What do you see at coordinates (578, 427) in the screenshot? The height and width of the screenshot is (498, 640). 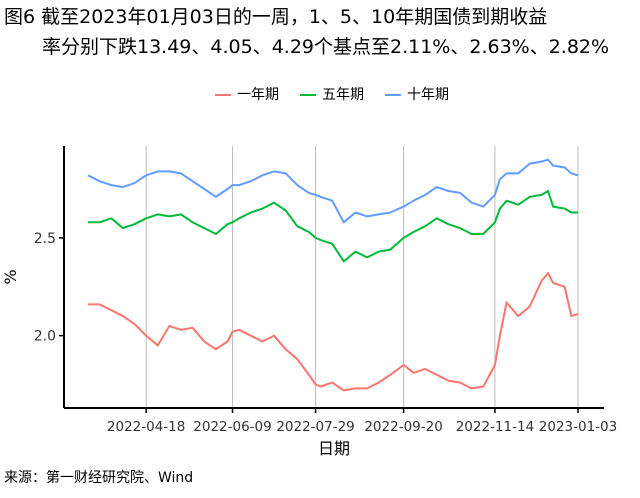 I see `x-tick-label-5: 2023-01-03` at bounding box center [578, 427].